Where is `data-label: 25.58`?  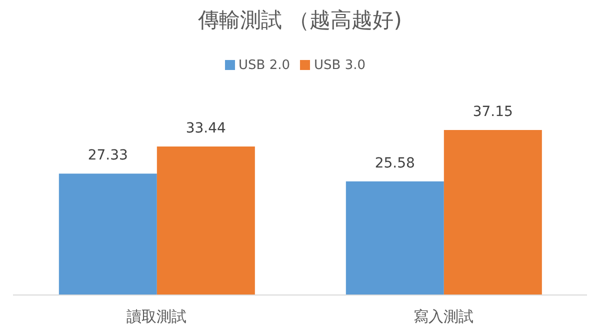 data-label: 25.58 is located at coordinates (394, 163).